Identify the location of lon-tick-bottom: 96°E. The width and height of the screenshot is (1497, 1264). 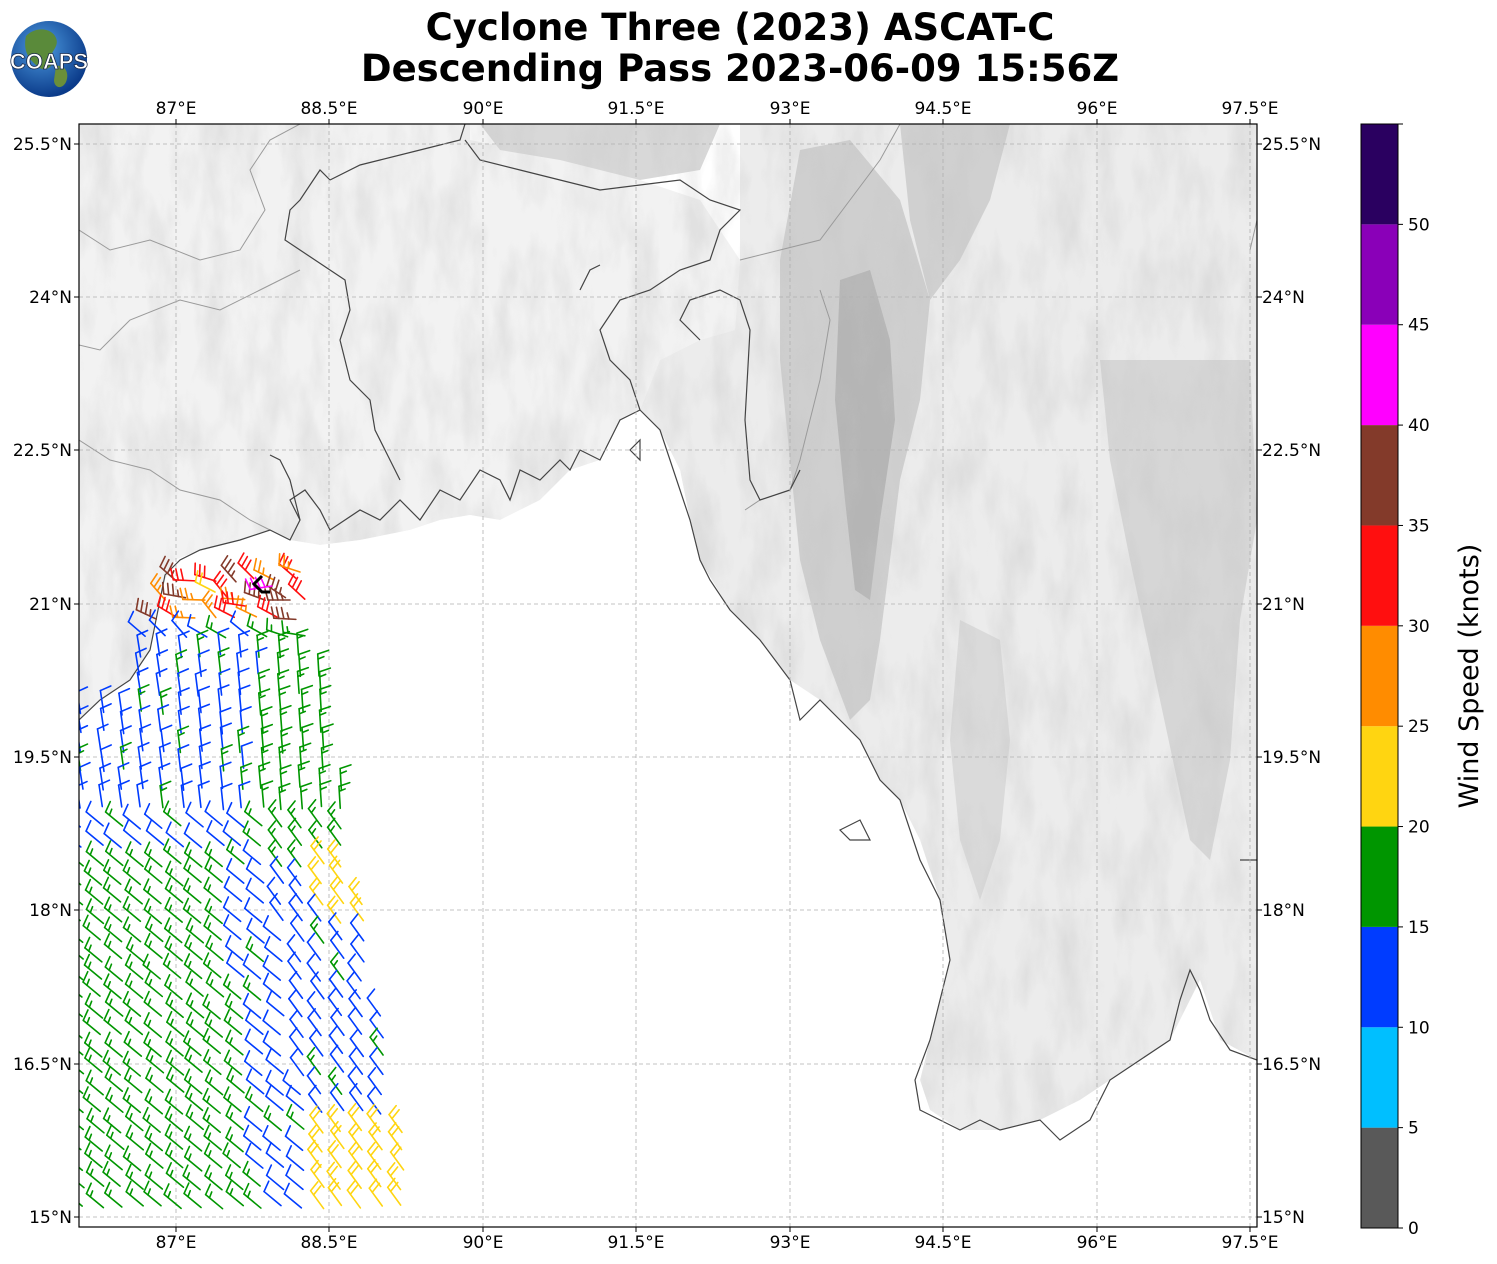
(1097, 1243).